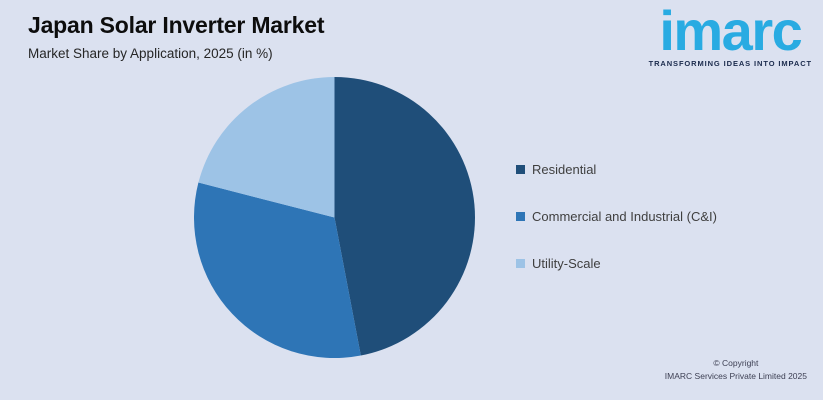 This screenshot has width=823, height=400. Describe the element at coordinates (564, 169) in the screenshot. I see `legend-label: Residential` at that location.